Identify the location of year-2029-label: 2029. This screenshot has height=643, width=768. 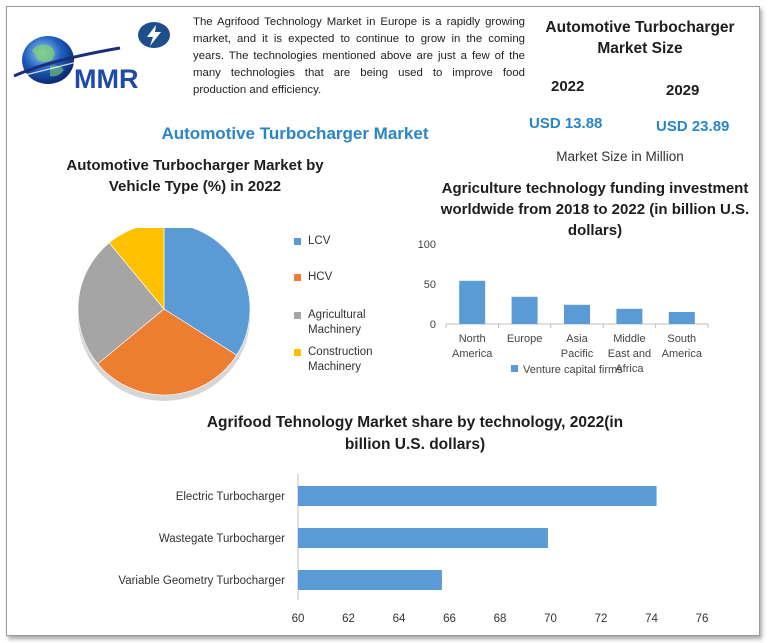
(683, 90).